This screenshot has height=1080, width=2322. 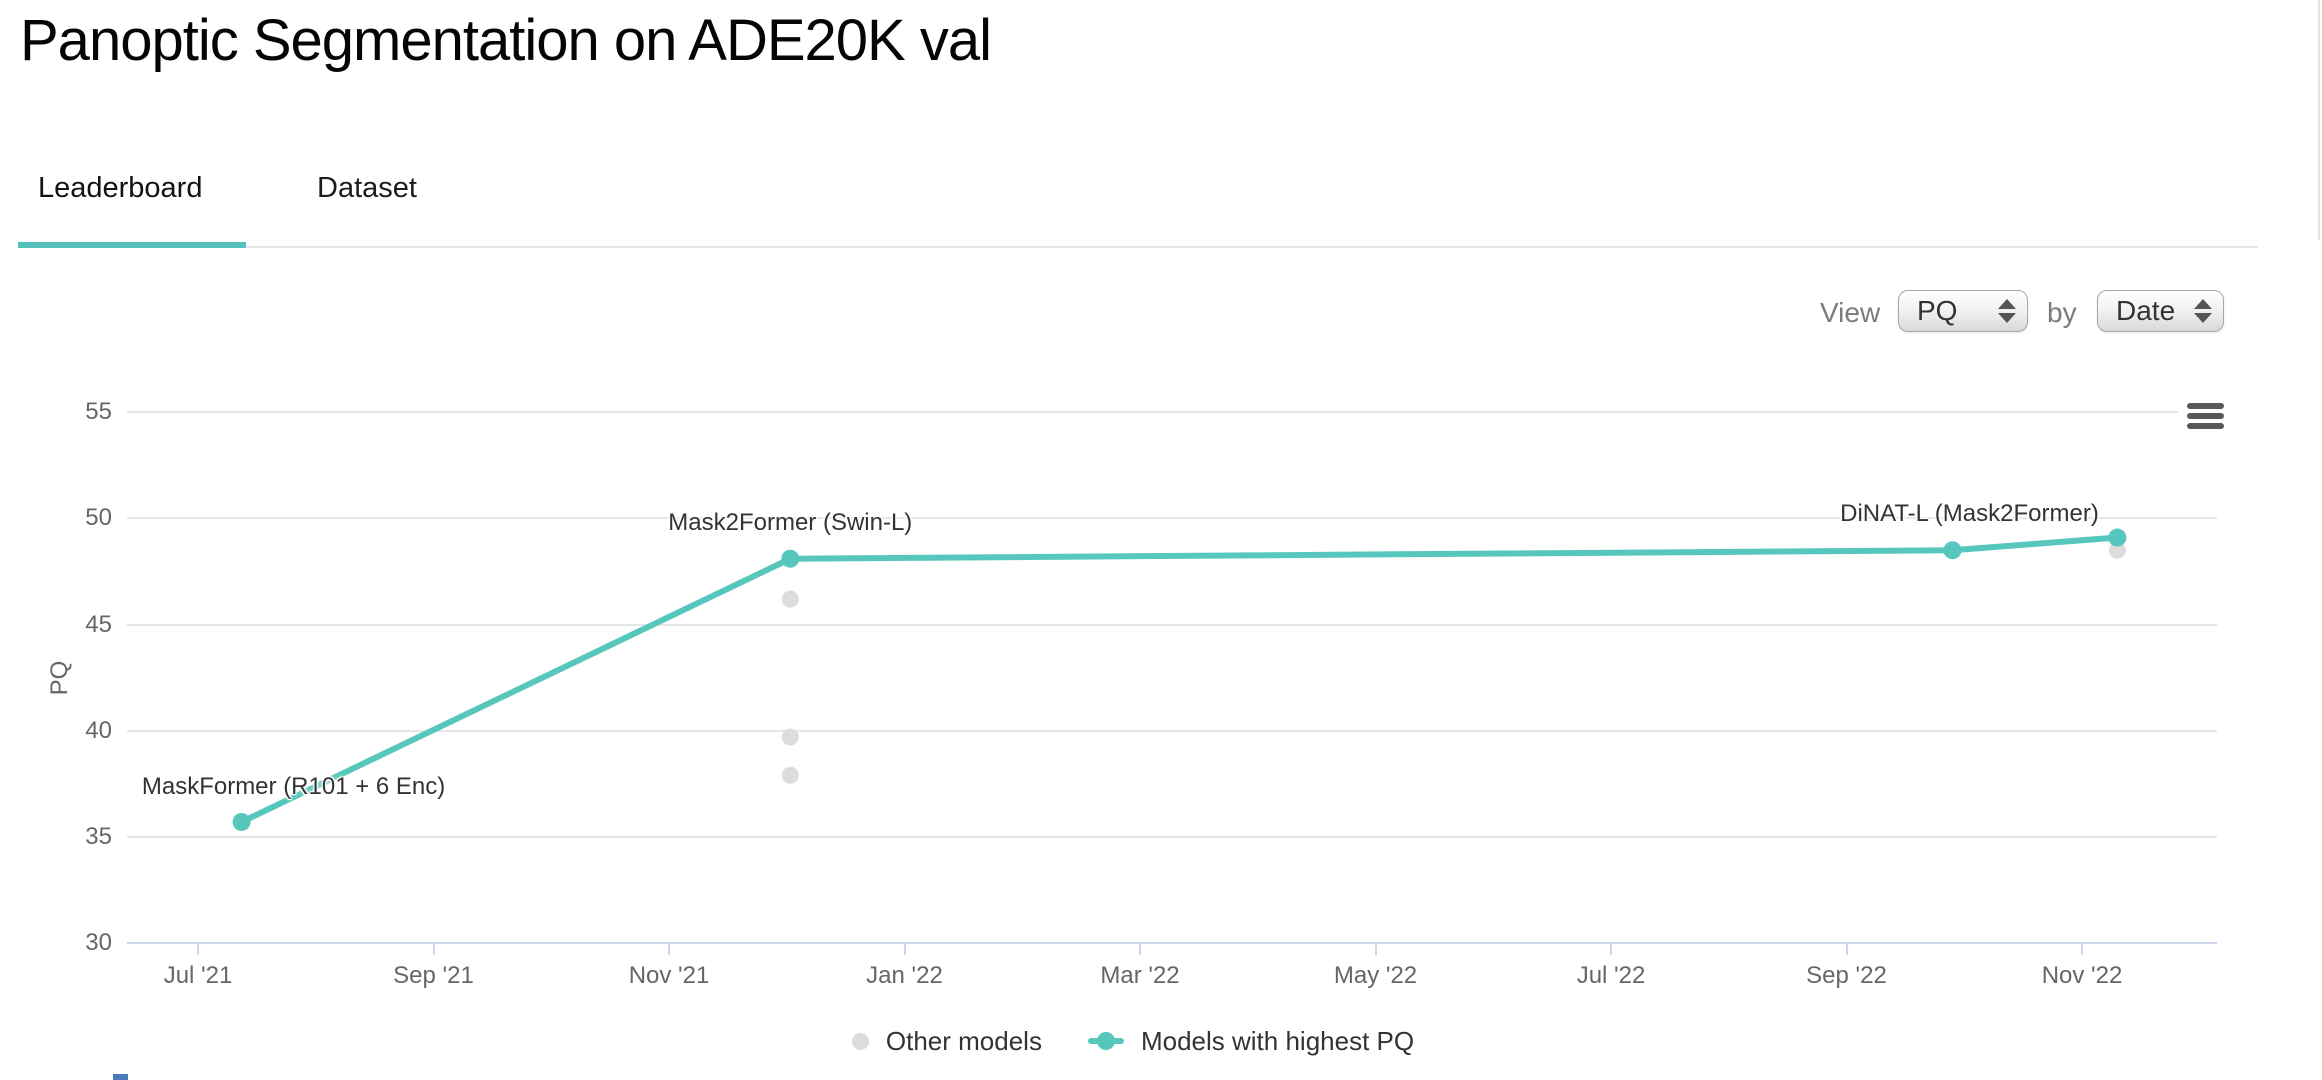 What do you see at coordinates (1611, 975) in the screenshot?
I see `x-axis-tick-label: Jul '22` at bounding box center [1611, 975].